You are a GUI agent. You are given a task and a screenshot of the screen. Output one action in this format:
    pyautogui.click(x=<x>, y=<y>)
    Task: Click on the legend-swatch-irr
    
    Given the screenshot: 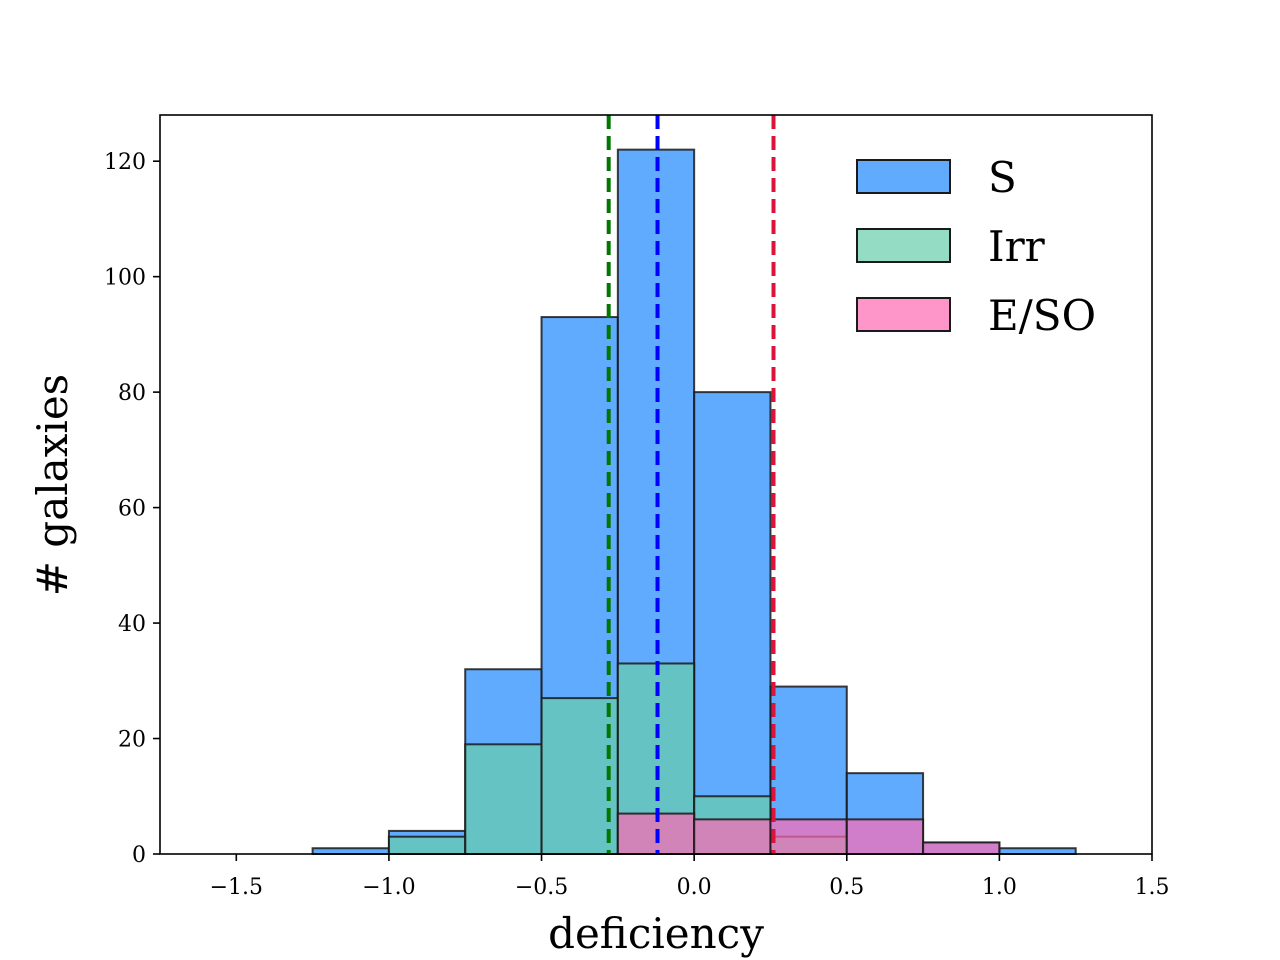 What is the action you would take?
    pyautogui.click(x=903, y=245)
    